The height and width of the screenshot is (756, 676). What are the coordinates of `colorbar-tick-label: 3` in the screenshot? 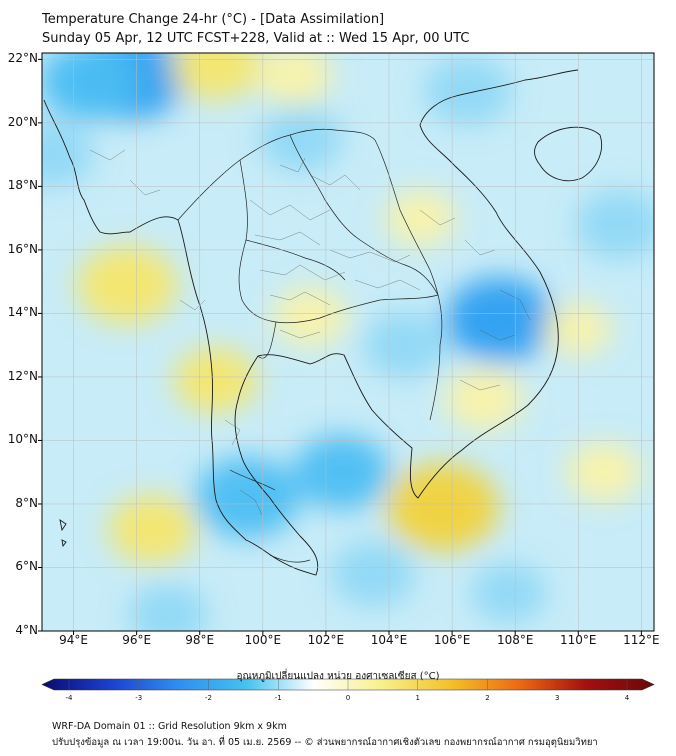 It's located at (557, 698).